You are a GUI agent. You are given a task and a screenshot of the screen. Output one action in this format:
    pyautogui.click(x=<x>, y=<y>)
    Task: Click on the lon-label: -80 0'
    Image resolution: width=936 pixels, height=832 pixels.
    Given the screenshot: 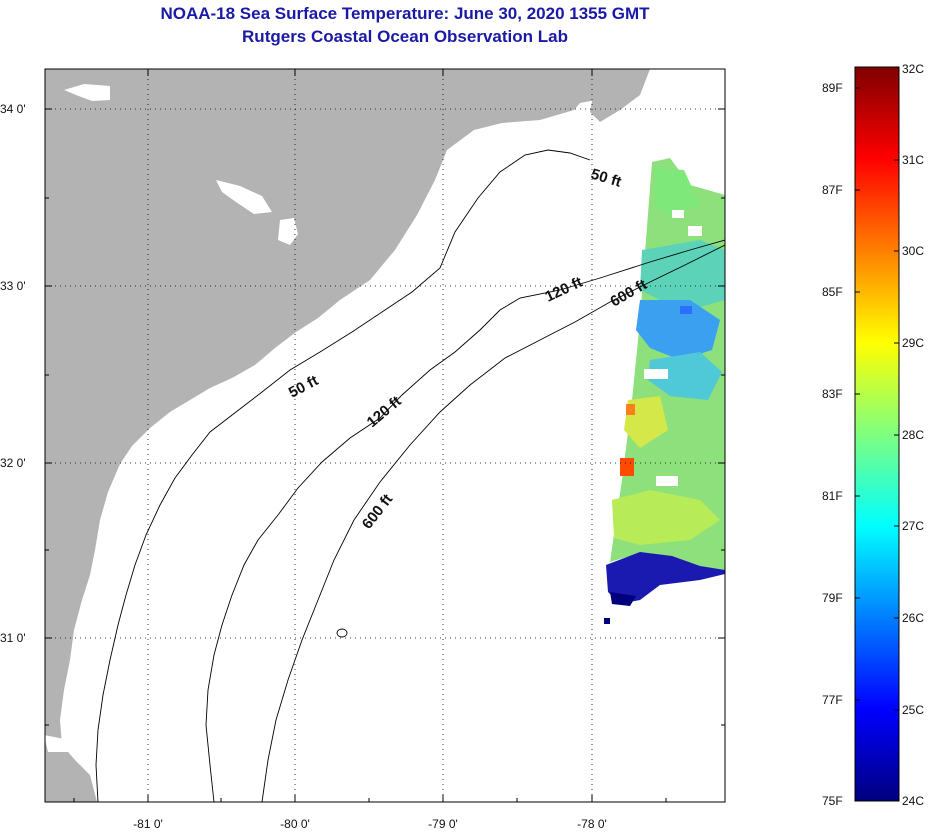 What is the action you would take?
    pyautogui.click(x=295, y=824)
    